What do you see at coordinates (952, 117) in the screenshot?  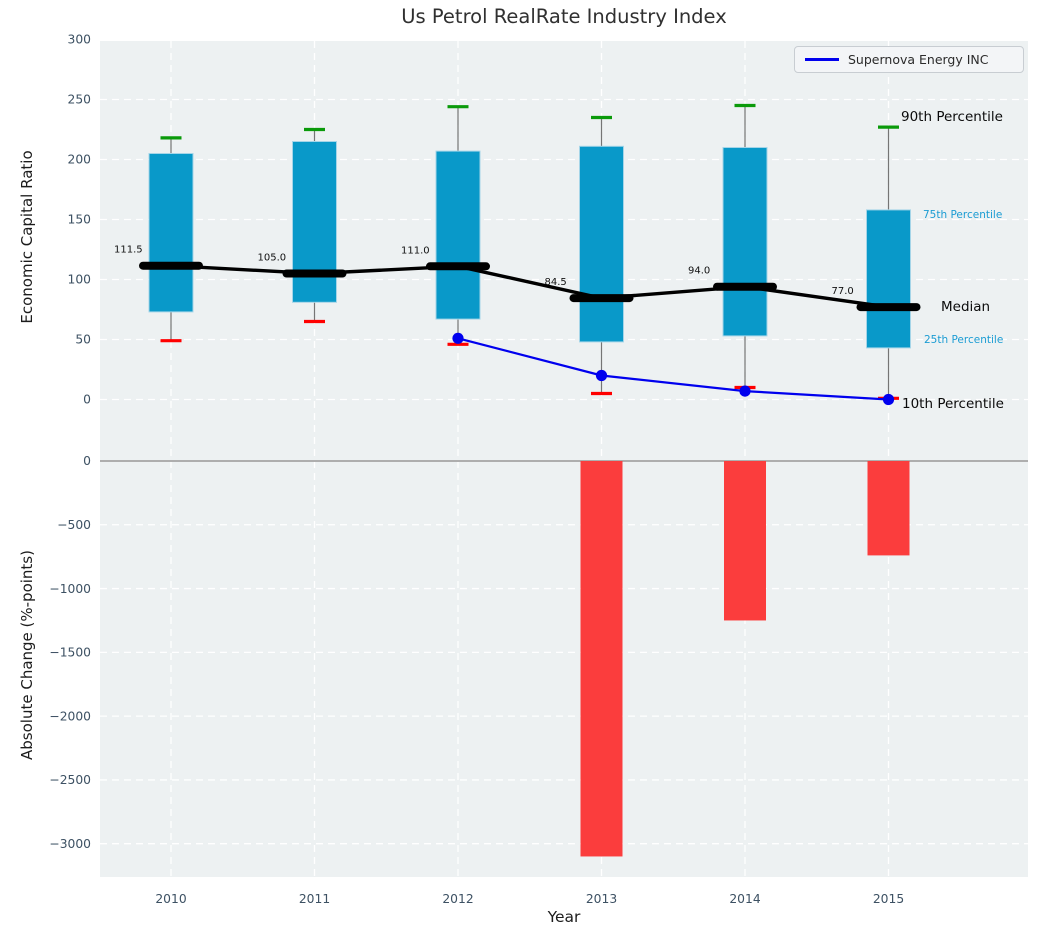 I see `annotation-90th-percentile: 90th Percentile` at bounding box center [952, 117].